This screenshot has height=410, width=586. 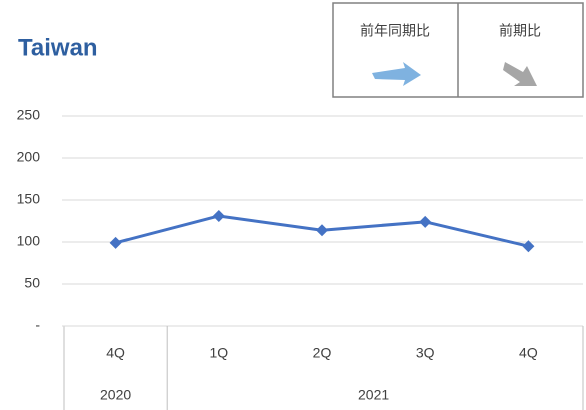 I want to click on y-tick-label: 150, so click(x=29, y=199).